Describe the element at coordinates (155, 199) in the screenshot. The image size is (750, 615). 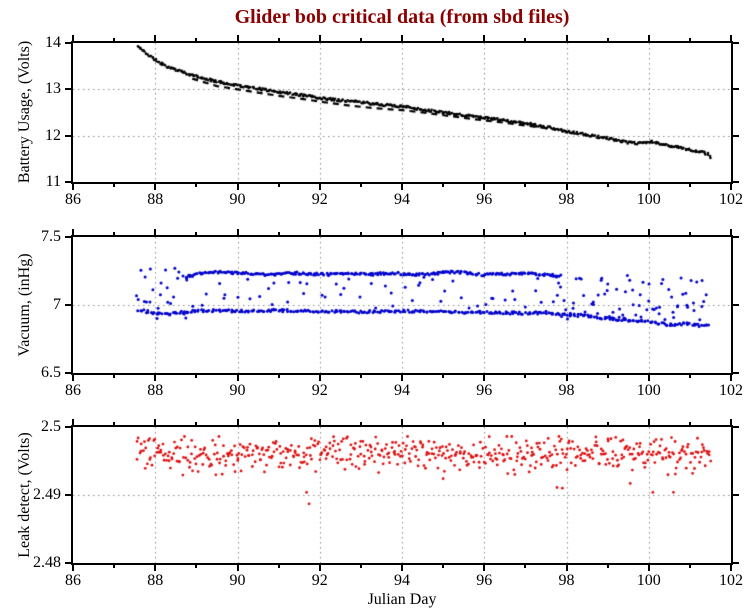
I see `x-tick-label: 88` at that location.